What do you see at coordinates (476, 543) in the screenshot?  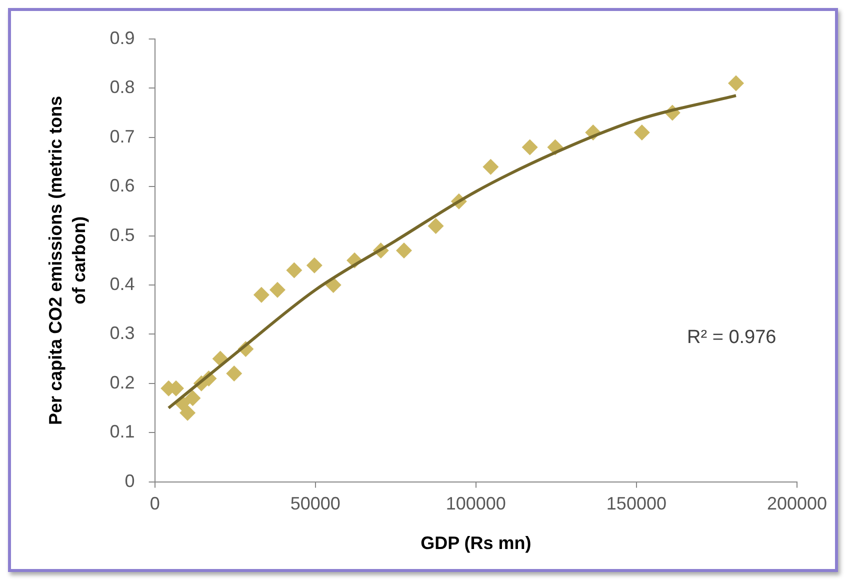 I see `x-axis-title: GDP (Rs mn)` at bounding box center [476, 543].